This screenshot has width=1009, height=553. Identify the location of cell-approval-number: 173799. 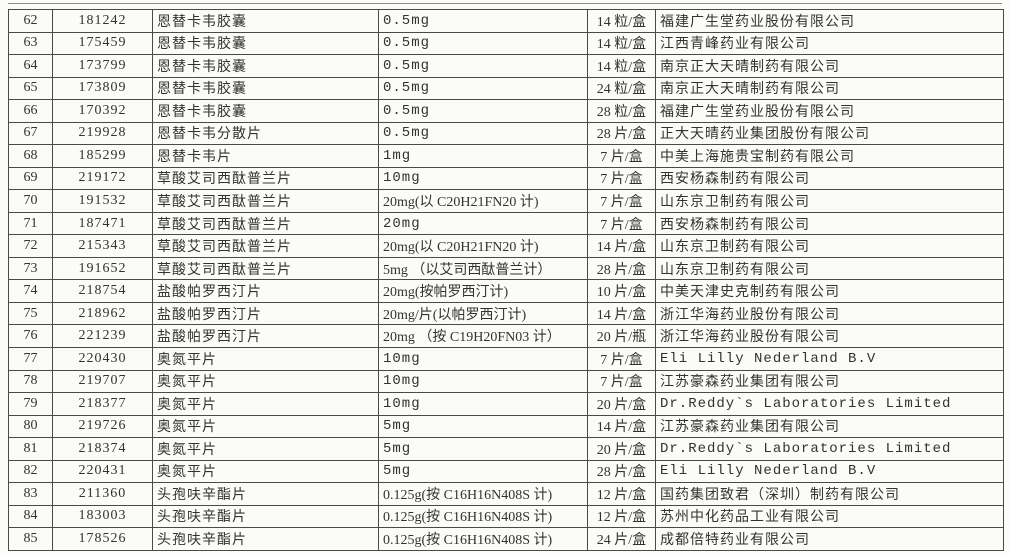
(102, 66).